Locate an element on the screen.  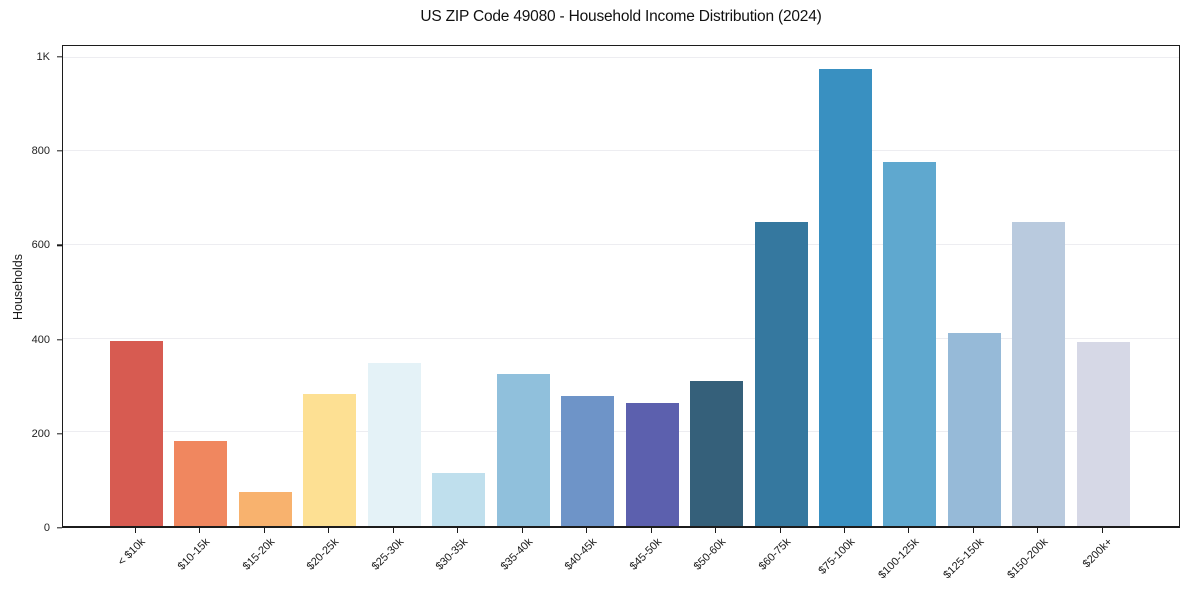
y-tick-label: 200 is located at coordinates (40, 433).